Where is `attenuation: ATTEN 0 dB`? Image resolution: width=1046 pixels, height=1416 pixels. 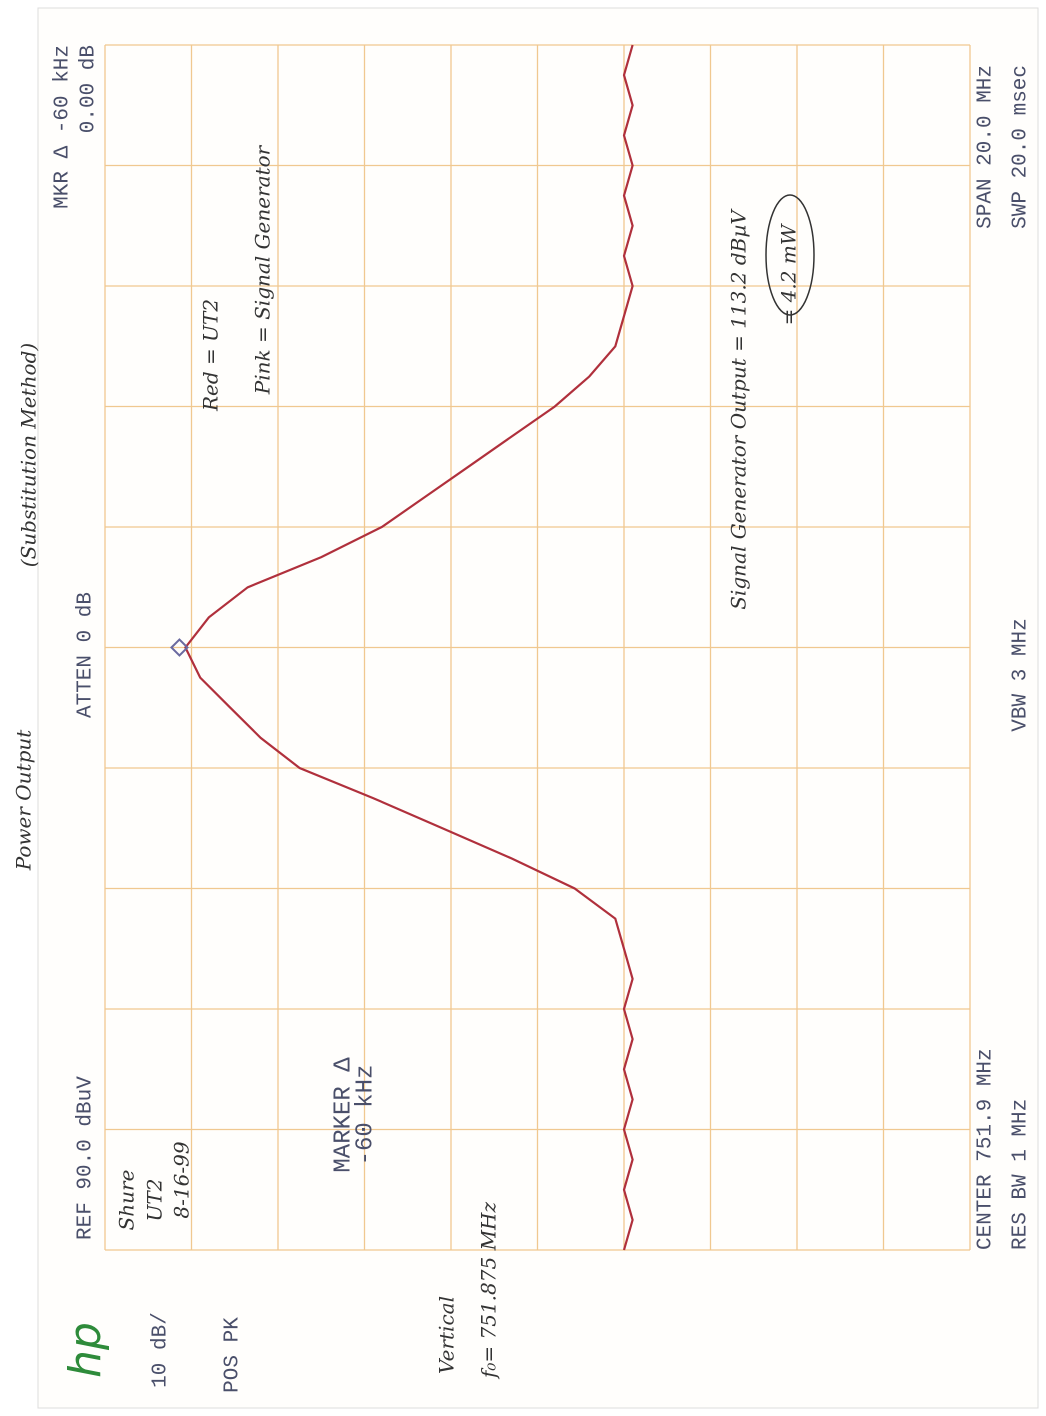
attenuation: ATTEN 0 dB is located at coordinates (86, 655).